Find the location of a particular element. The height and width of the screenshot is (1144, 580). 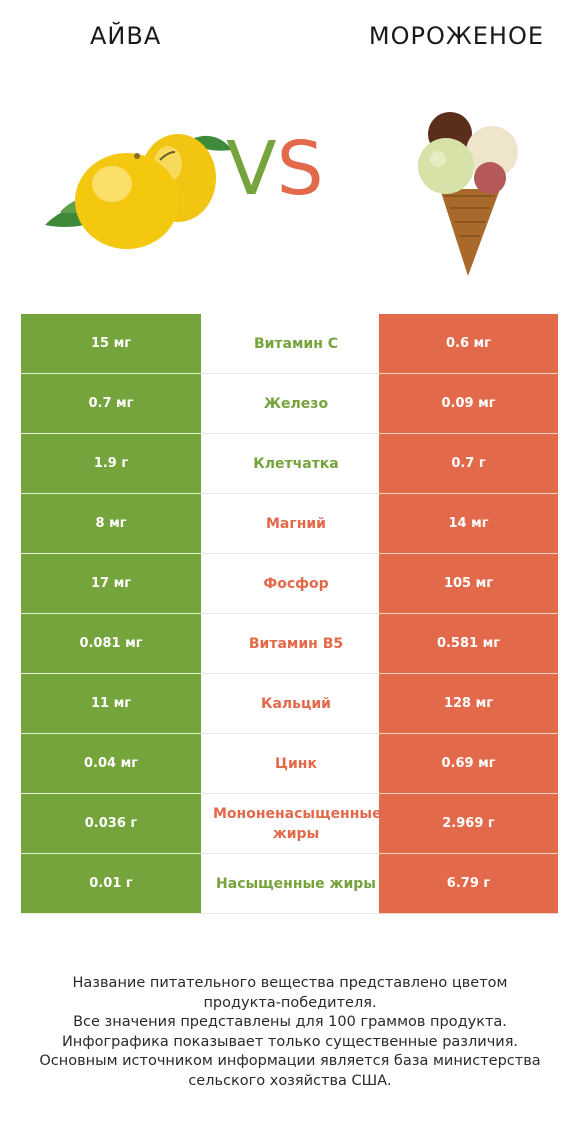

quince-image is located at coordinates (138, 191).